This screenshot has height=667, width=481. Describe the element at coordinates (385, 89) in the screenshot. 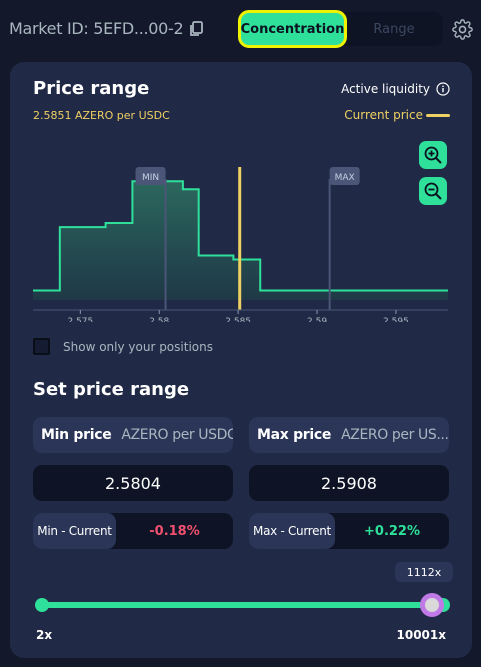

I see `active-liquidity-label: Active liquidity` at that location.